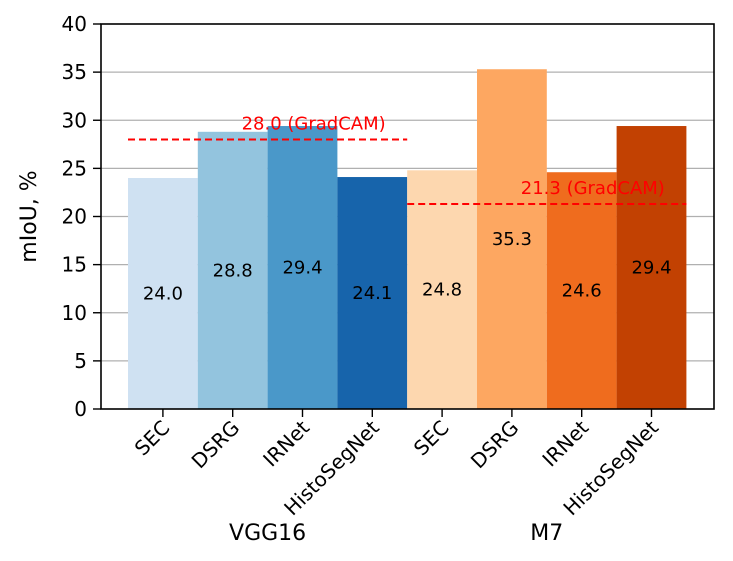 This screenshot has height=561, width=733. What do you see at coordinates (80, 409) in the screenshot?
I see `y-tick-label: 0` at bounding box center [80, 409].